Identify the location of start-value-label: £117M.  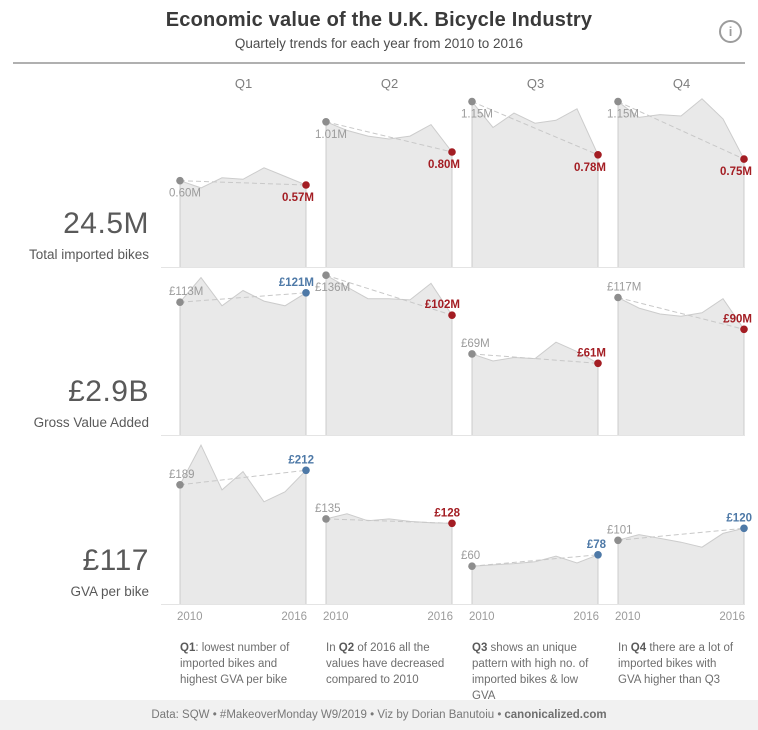
(624, 288).